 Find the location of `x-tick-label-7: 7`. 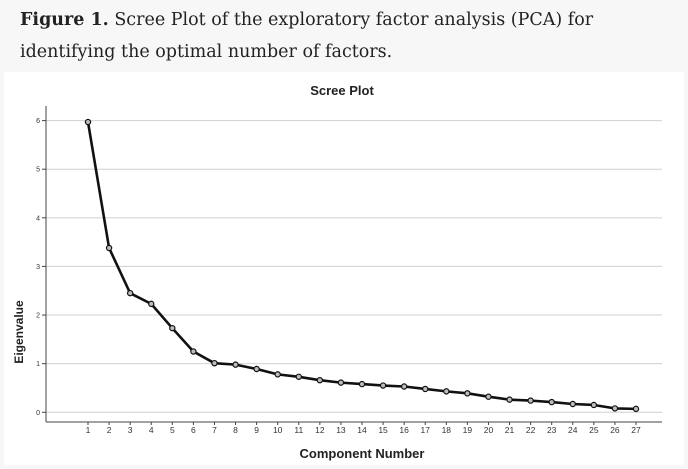

x-tick-label-7: 7 is located at coordinates (214, 430).